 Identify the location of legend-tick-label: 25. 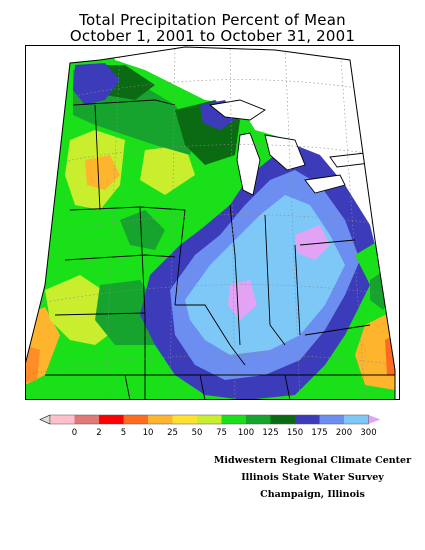
(172, 433).